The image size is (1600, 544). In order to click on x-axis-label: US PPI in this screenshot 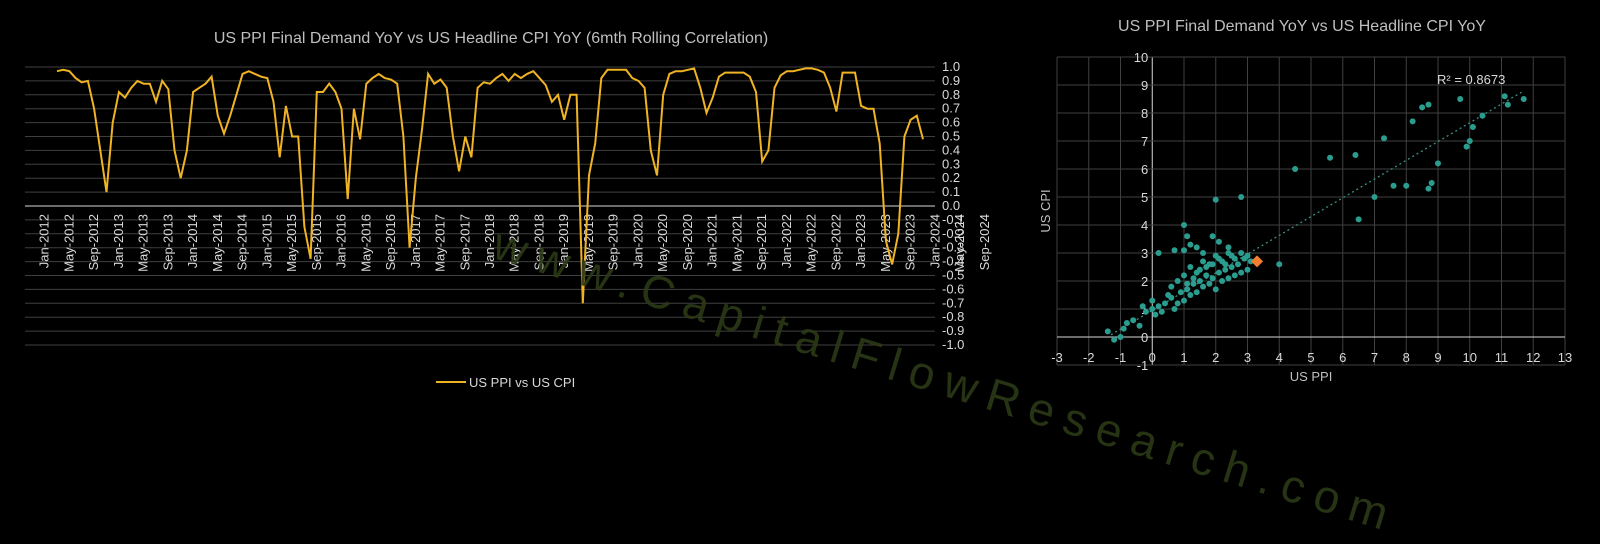, I will do `click(1311, 376)`.